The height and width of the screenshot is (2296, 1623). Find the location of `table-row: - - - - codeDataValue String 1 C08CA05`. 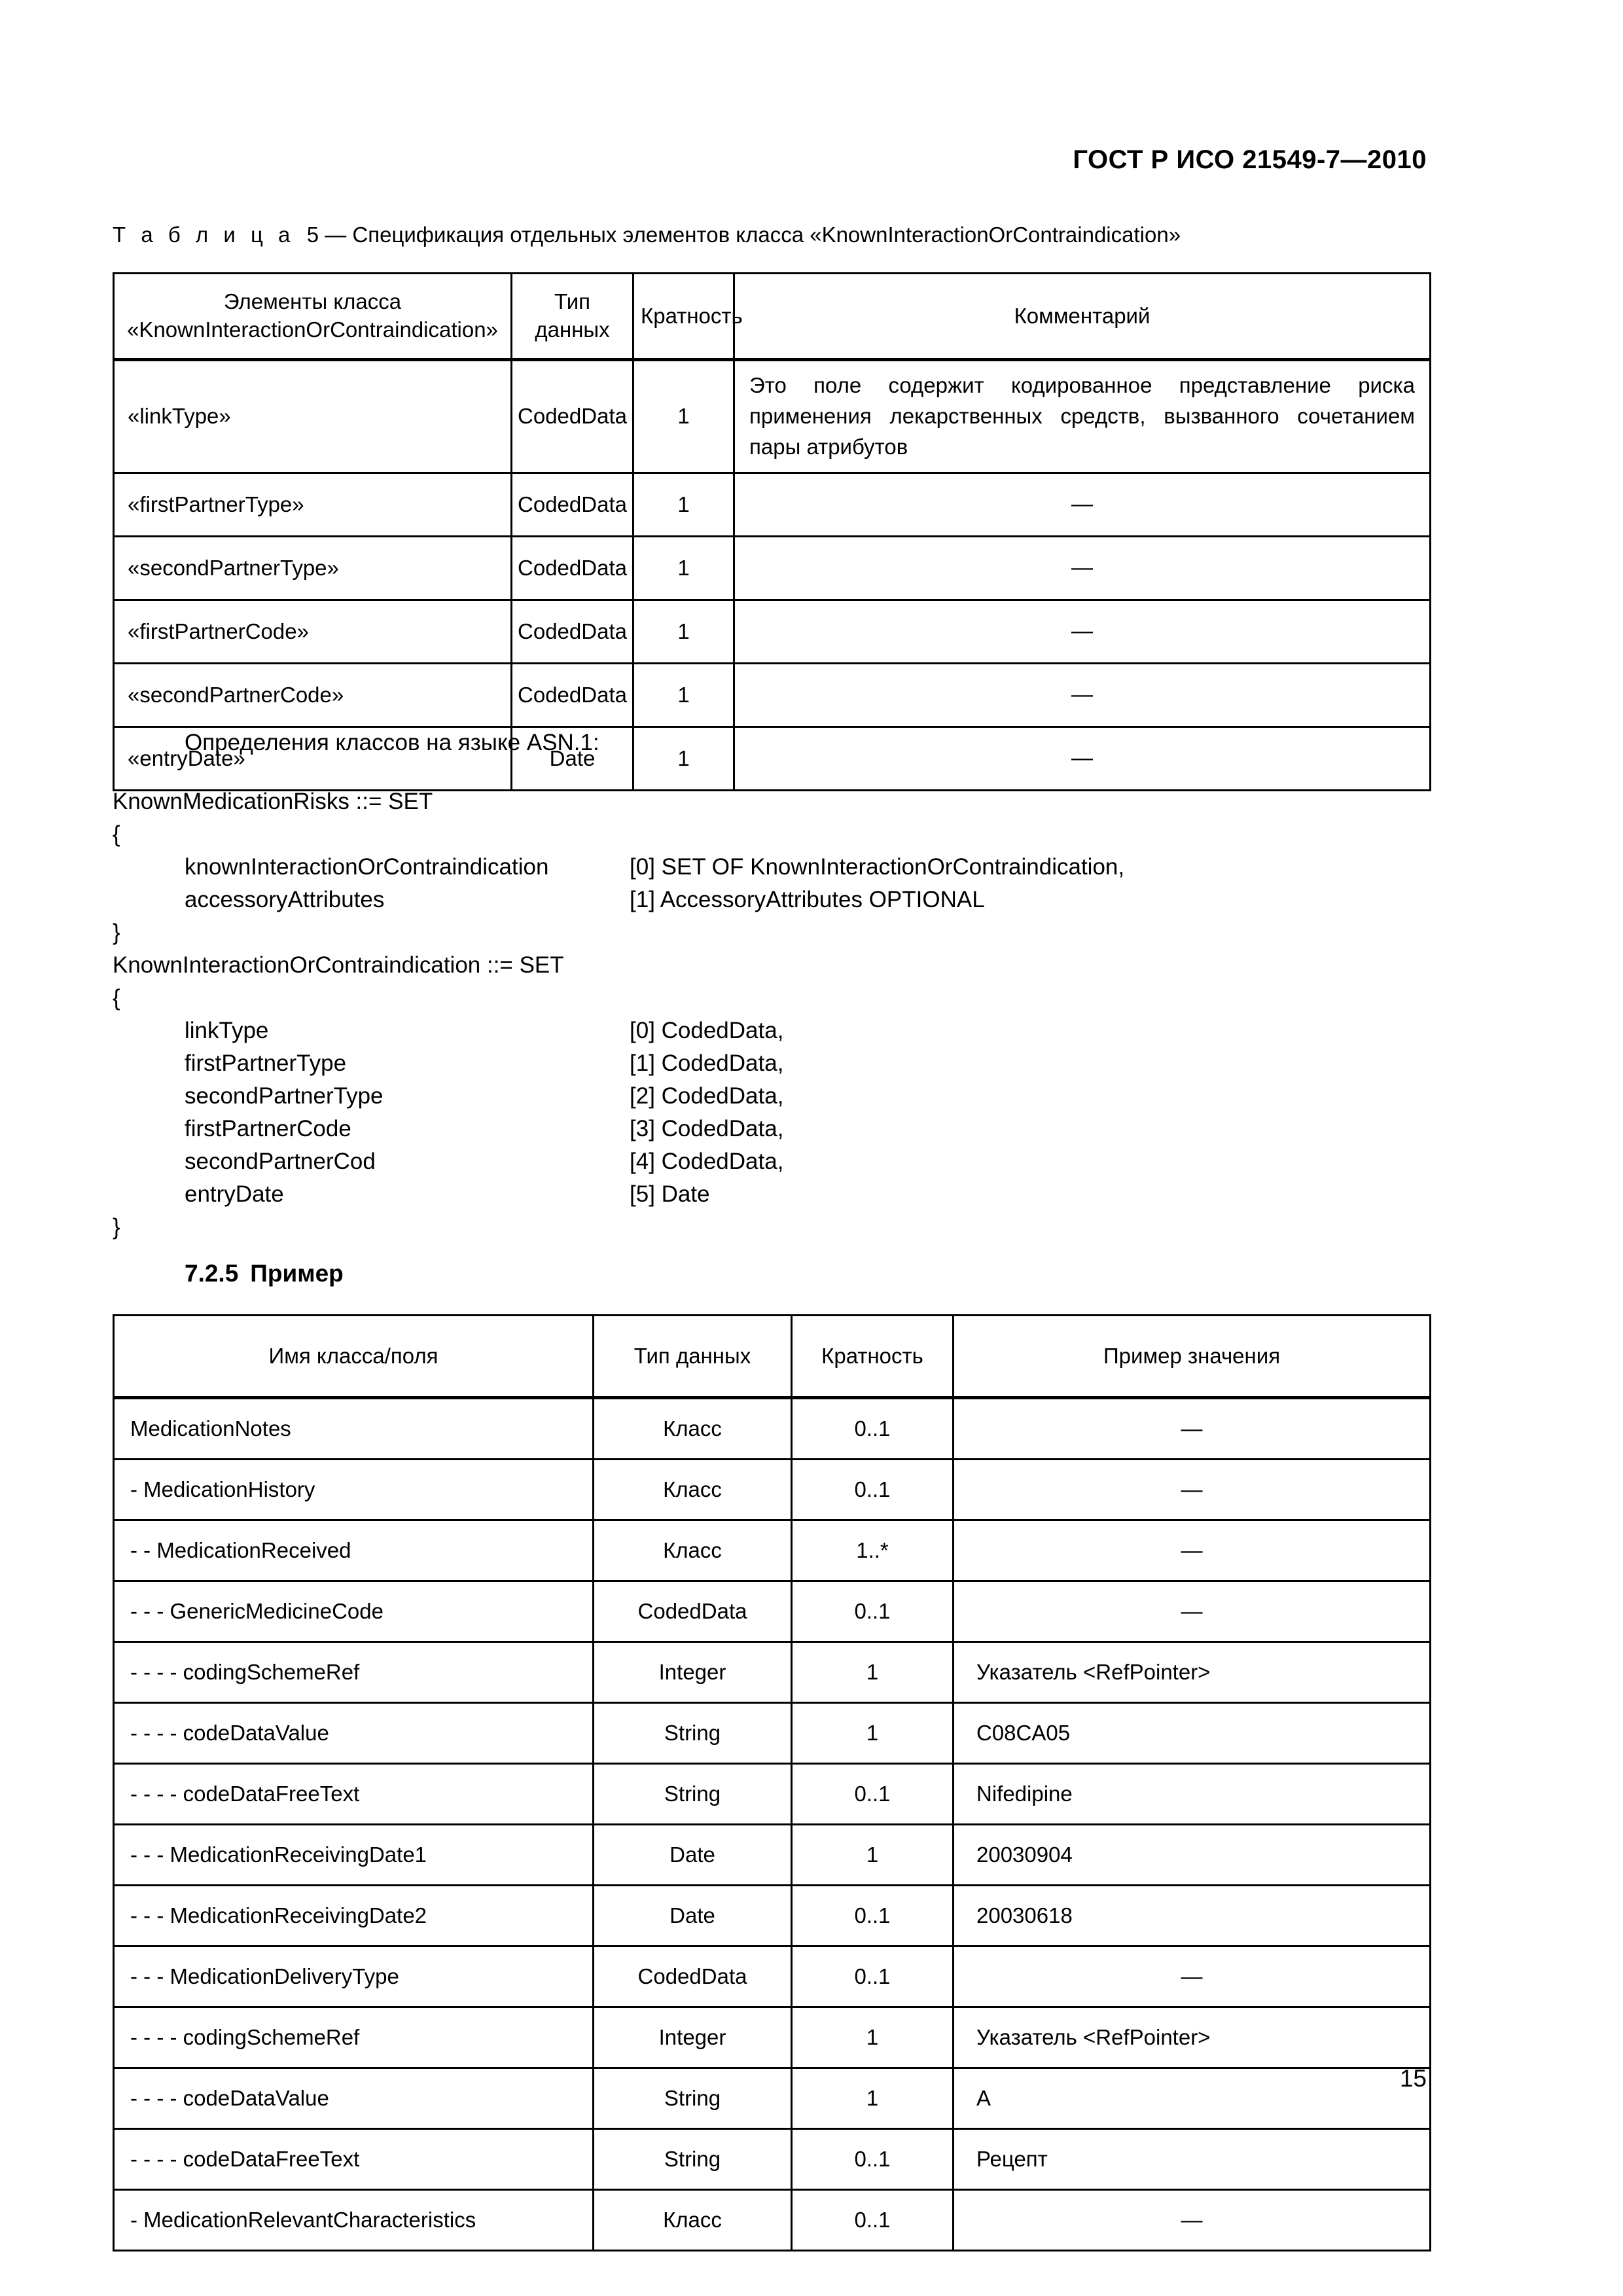

table-row: - - - - codeDataValue String 1 C08CA05 is located at coordinates (772, 1733).